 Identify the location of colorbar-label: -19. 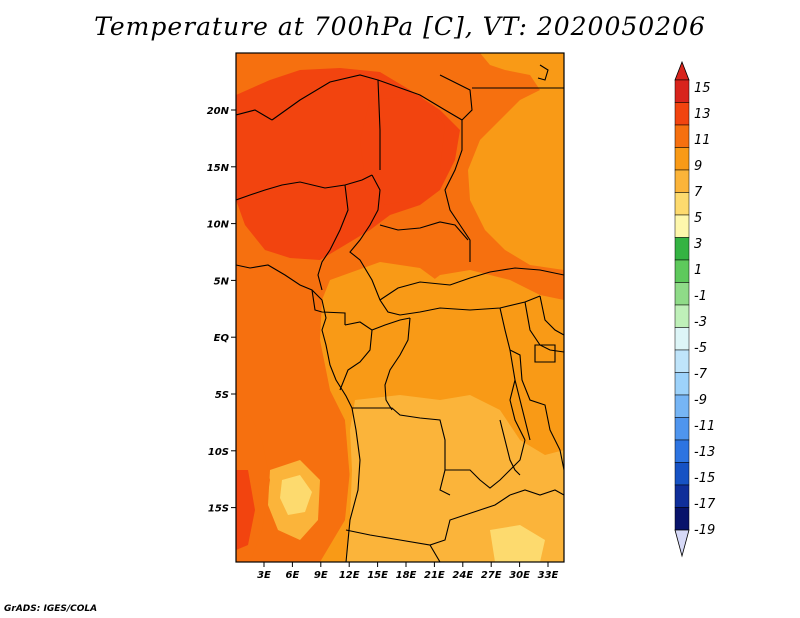
(704, 530).